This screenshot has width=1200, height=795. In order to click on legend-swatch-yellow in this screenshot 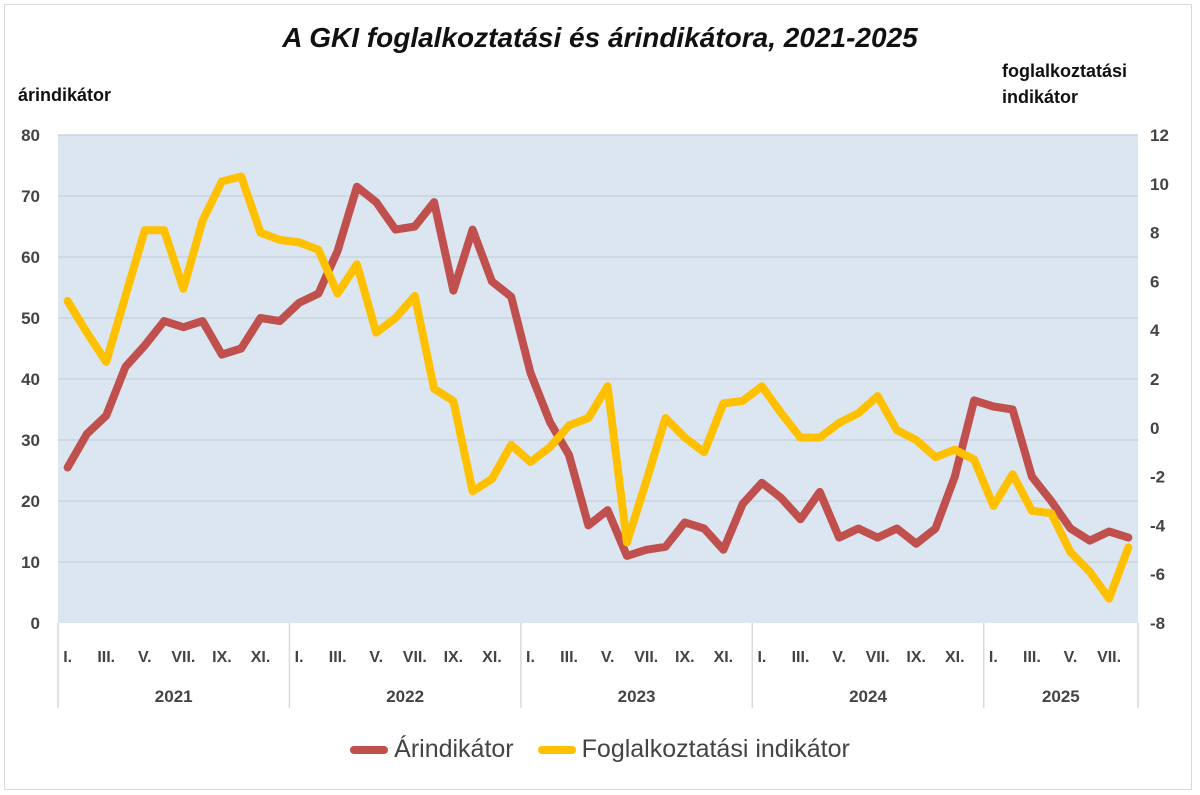, I will do `click(556, 749)`.